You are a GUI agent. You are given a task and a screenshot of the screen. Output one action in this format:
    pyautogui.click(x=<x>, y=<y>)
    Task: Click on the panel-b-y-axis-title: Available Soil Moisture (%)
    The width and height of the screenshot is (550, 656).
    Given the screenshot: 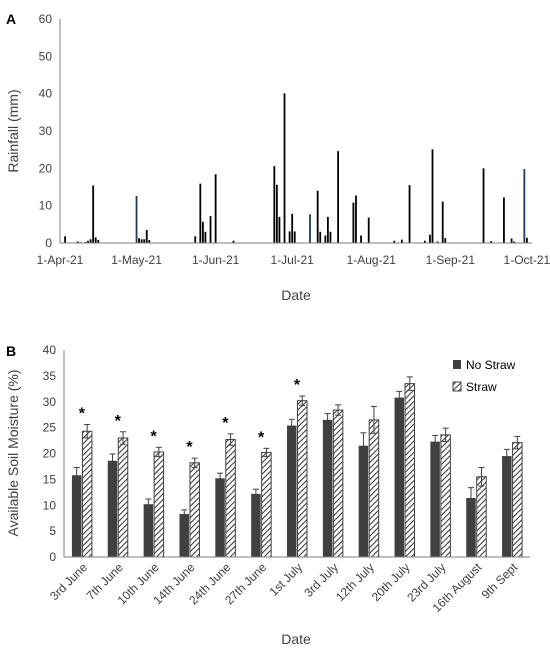 What is the action you would take?
    pyautogui.click(x=13, y=452)
    